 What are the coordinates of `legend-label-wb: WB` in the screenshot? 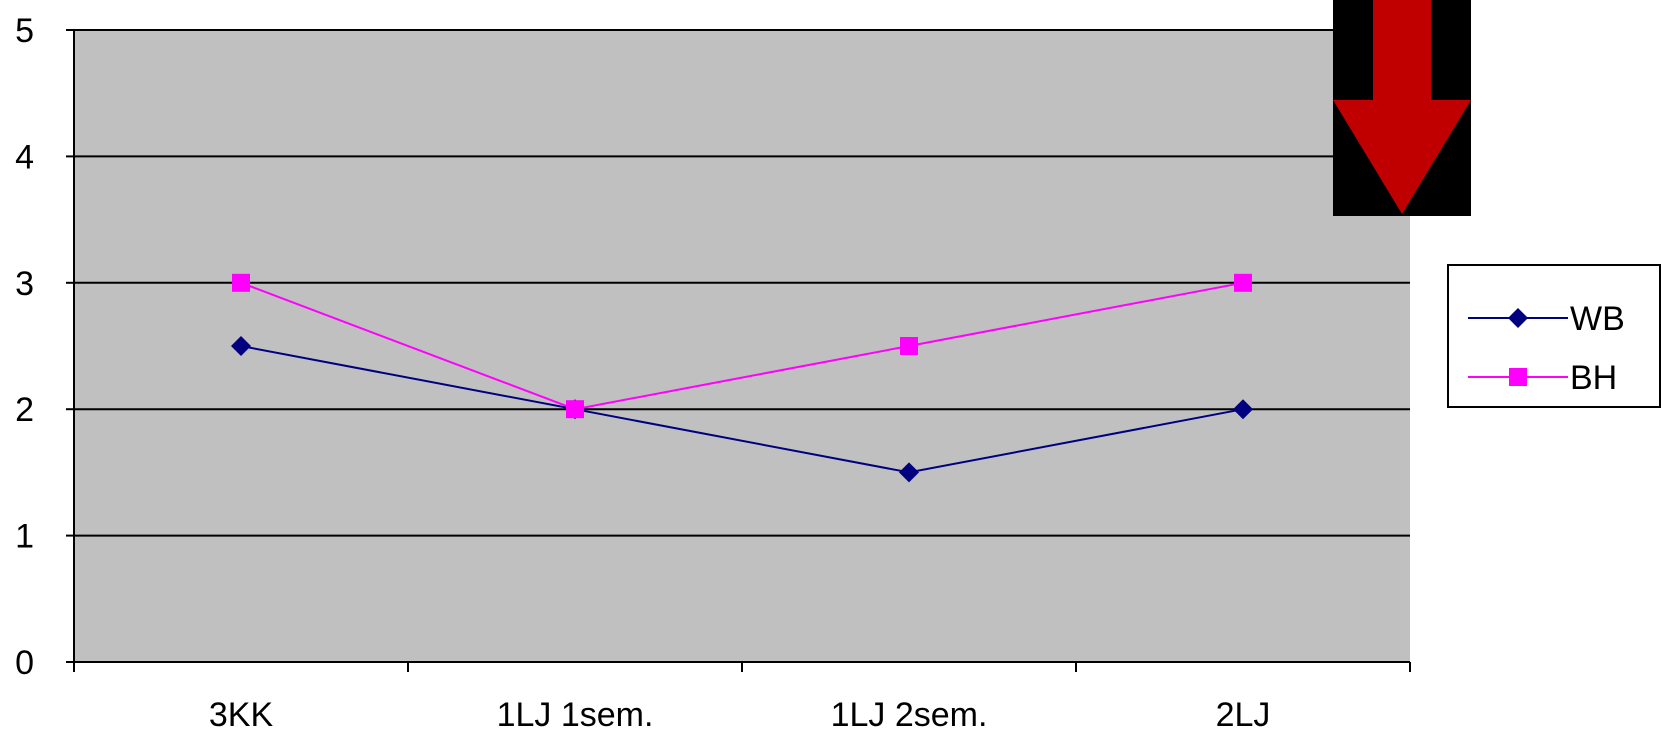 It's located at (1597, 319).